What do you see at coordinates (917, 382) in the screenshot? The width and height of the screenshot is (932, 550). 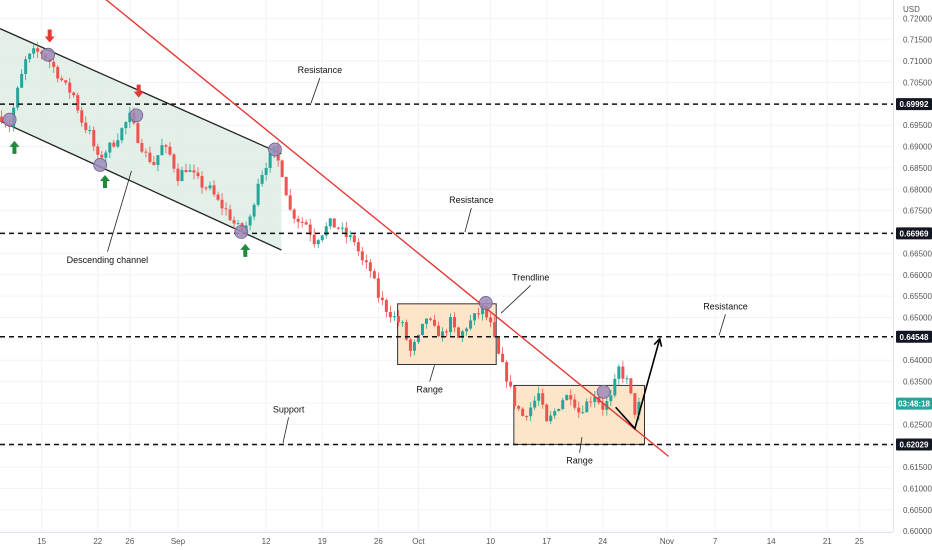 I see `y-tick-label: 0.63500` at bounding box center [917, 382].